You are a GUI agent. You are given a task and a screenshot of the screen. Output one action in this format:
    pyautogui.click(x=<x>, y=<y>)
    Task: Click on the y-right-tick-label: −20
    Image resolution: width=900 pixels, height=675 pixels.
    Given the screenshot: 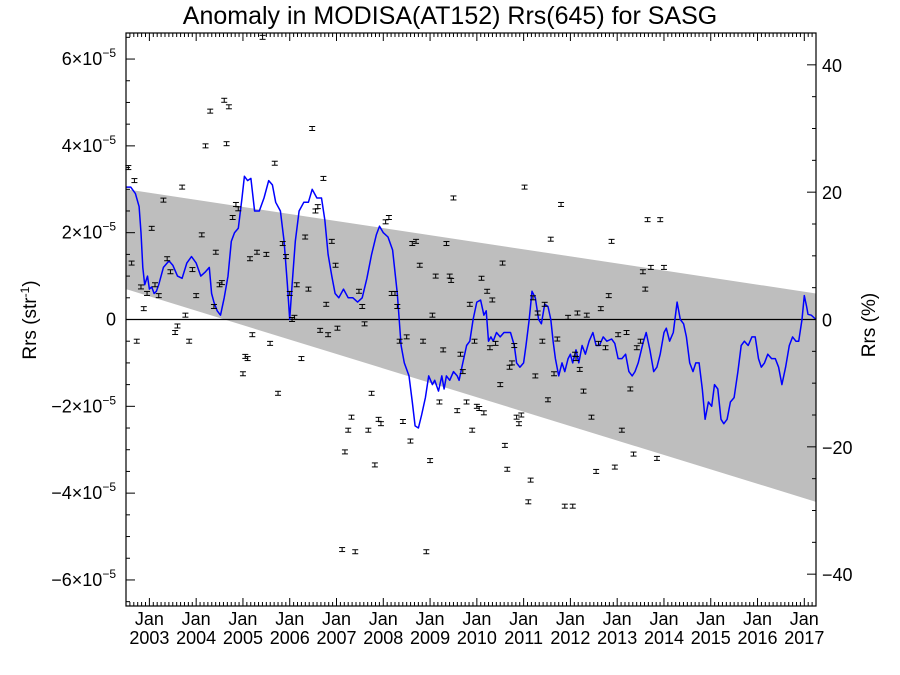 What is the action you would take?
    pyautogui.click(x=837, y=448)
    